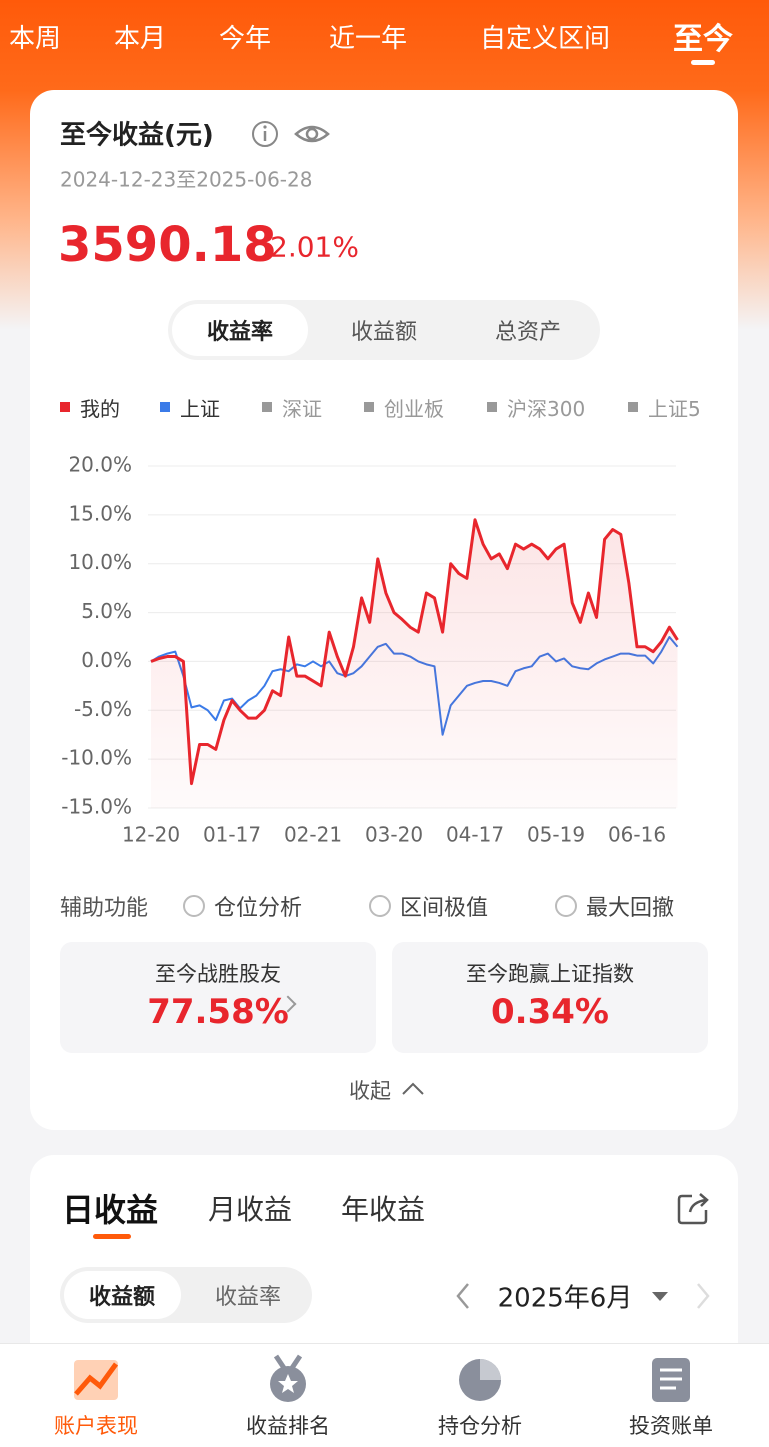  Describe the element at coordinates (100, 465) in the screenshot. I see `y-tick-label: 20.0%` at that location.